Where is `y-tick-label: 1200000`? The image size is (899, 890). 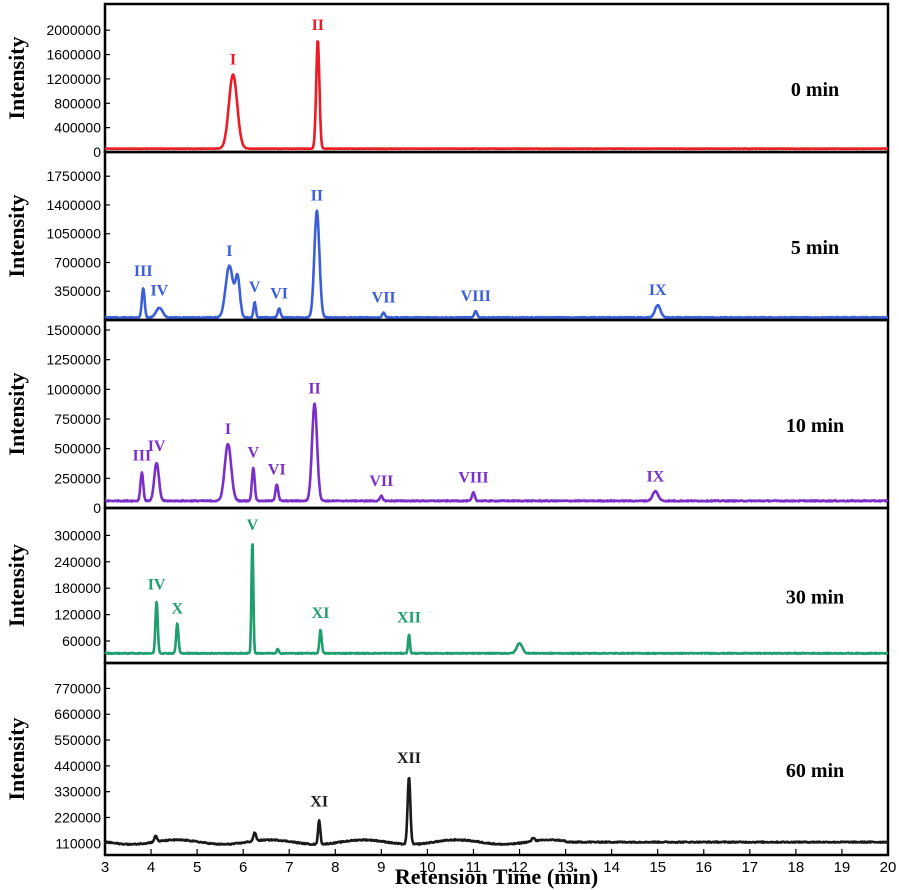 y-tick-label: 1200000 is located at coordinates (73, 79).